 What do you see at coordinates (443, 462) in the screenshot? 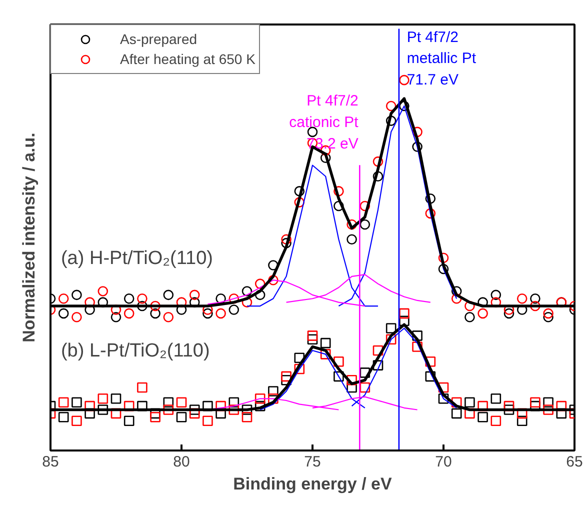
I see `x-tick-label: 70` at bounding box center [443, 462].